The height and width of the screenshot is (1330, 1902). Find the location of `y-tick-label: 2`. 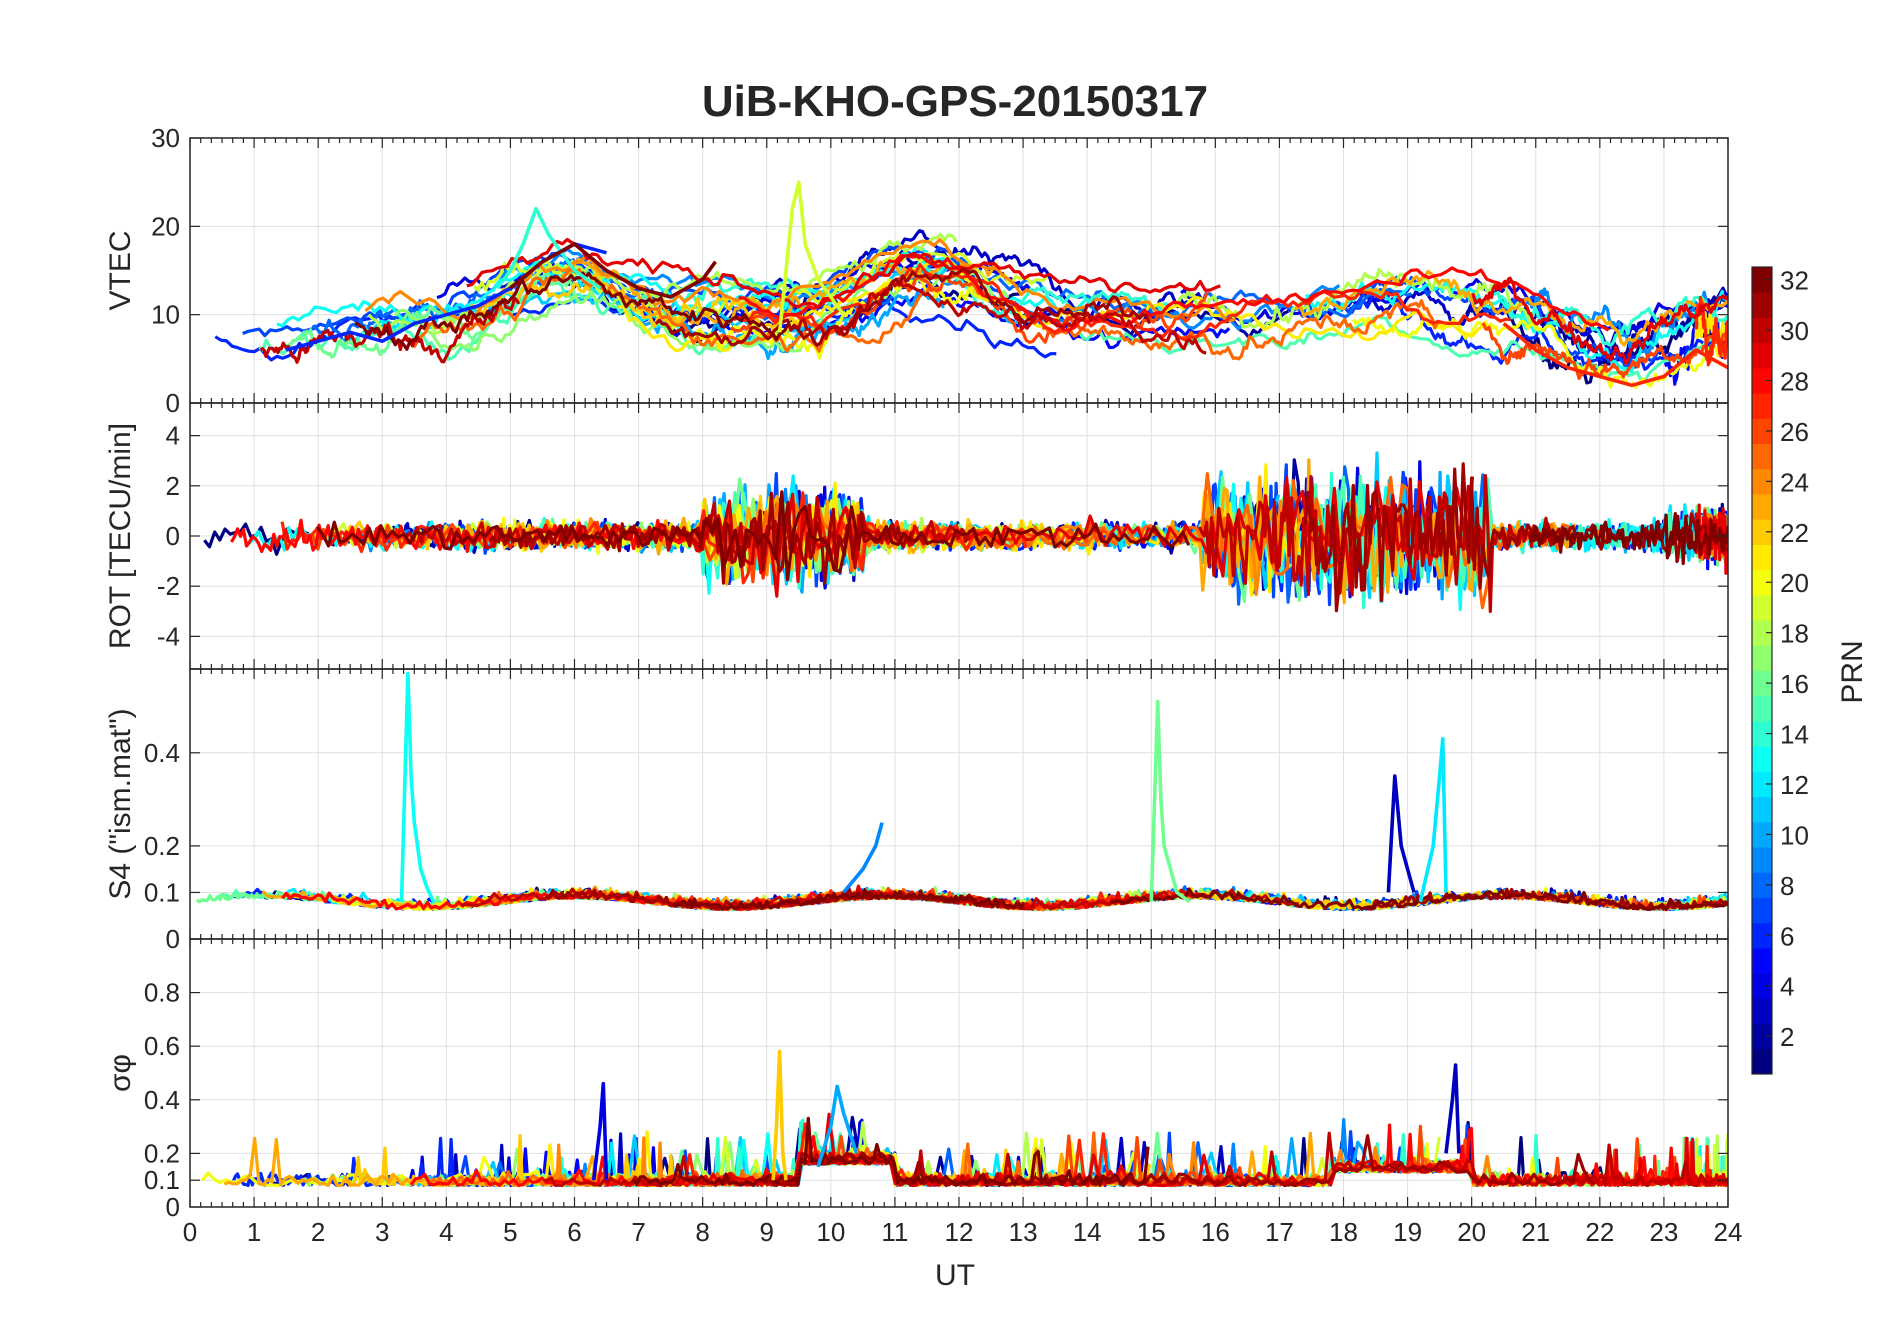

y-tick-label: 2 is located at coordinates (173, 486).